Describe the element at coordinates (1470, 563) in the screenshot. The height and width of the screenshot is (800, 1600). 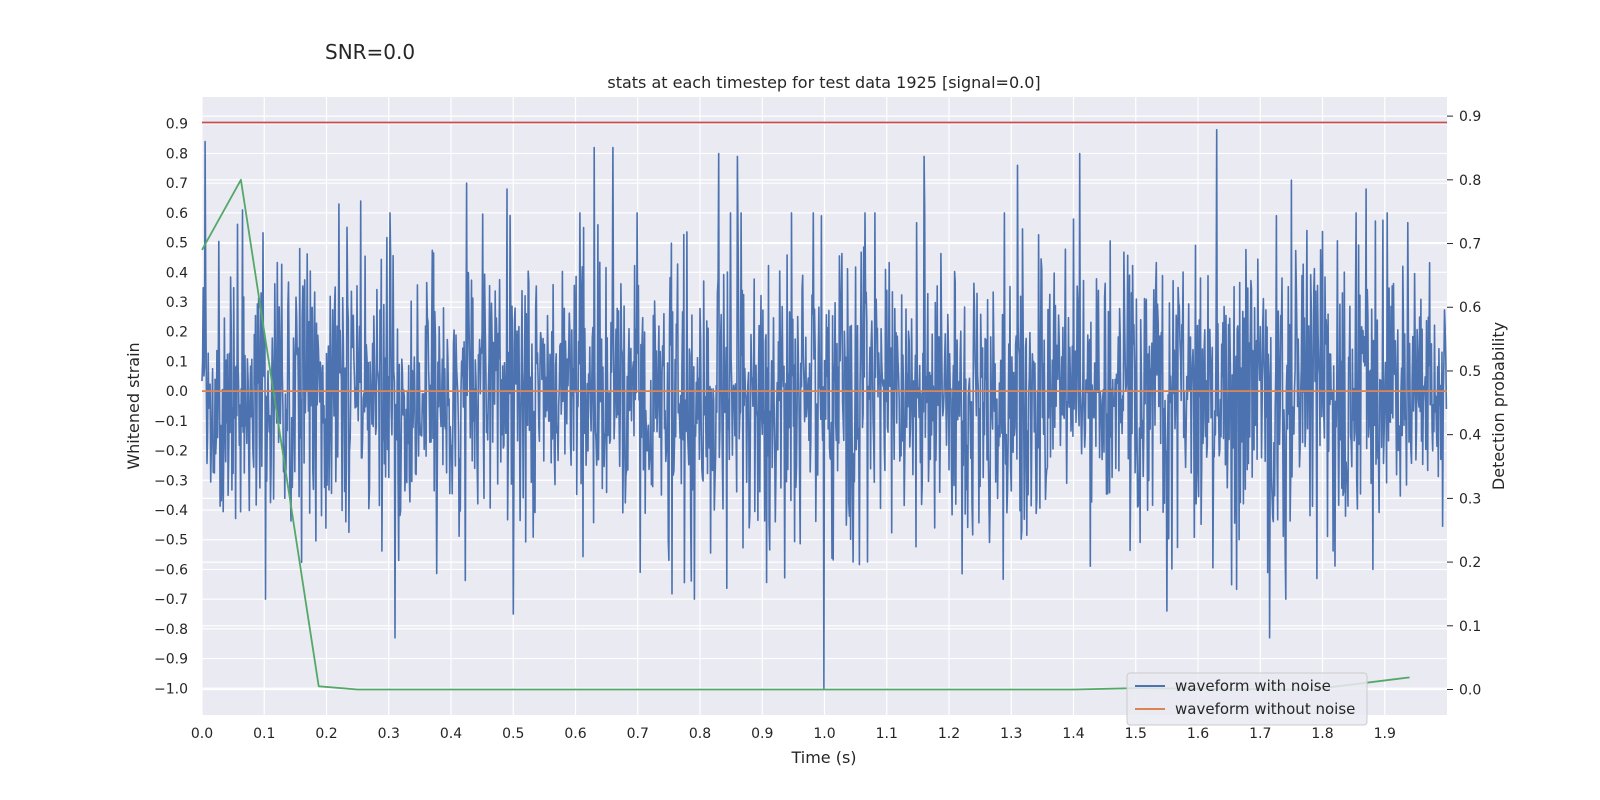
I see `y2-tick-label: 0.2` at that location.